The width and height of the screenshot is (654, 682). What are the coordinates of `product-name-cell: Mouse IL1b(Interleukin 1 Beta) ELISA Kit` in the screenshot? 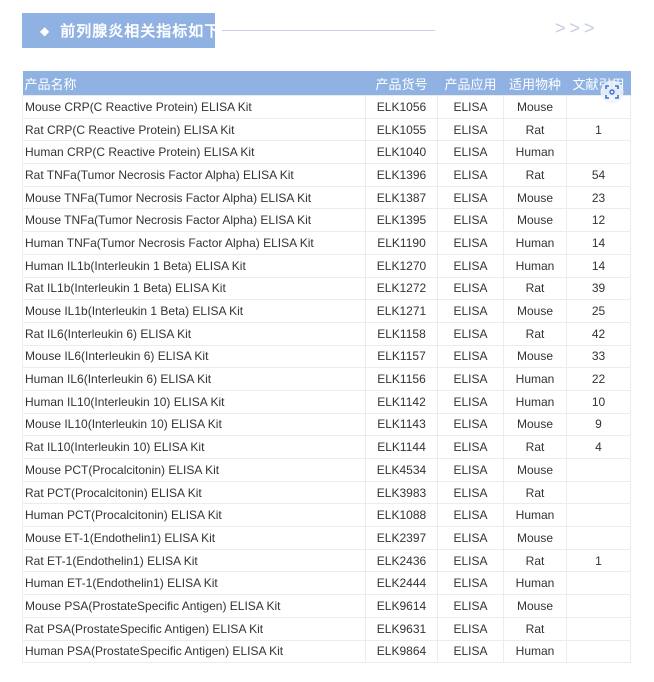 It's located at (194, 311).